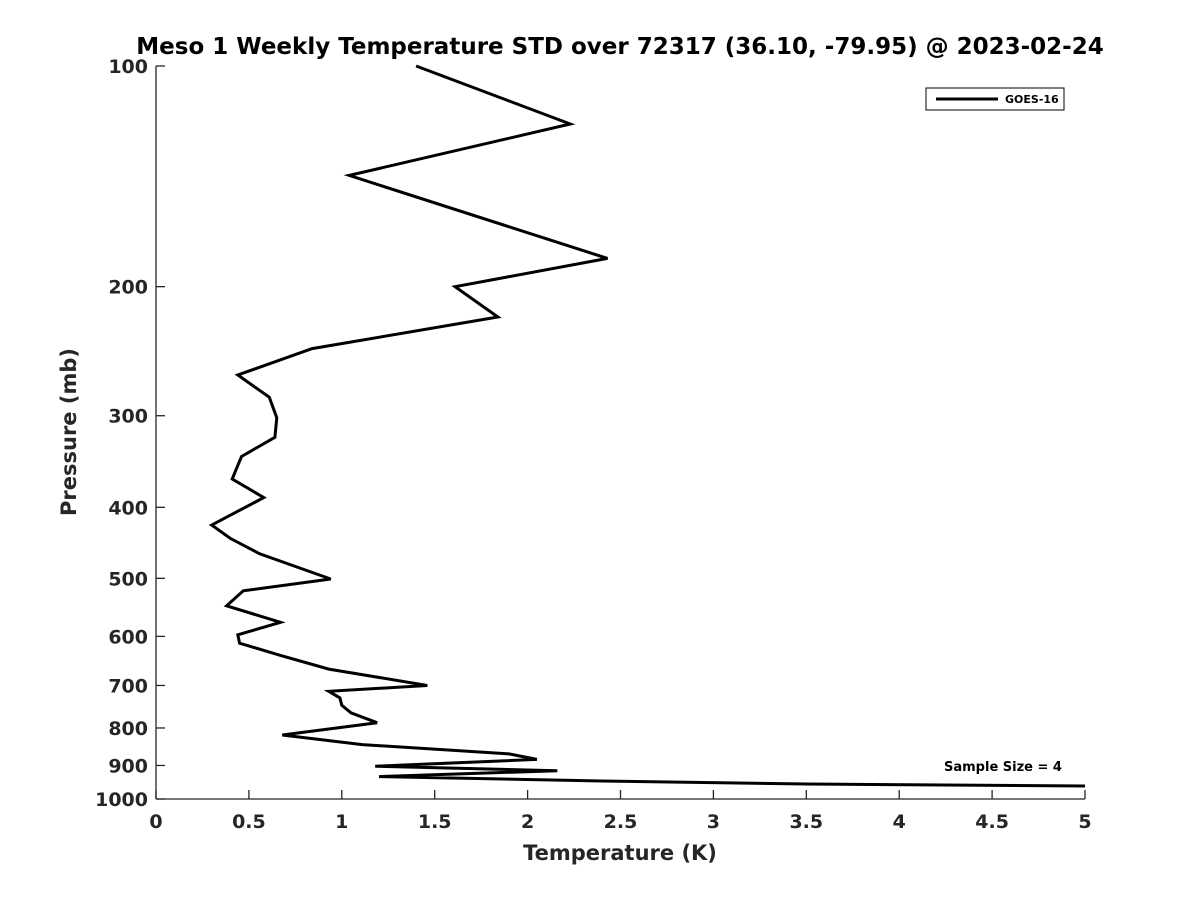 The width and height of the screenshot is (1200, 900). Describe the element at coordinates (128, 288) in the screenshot. I see `y-tick-label: 200` at that location.